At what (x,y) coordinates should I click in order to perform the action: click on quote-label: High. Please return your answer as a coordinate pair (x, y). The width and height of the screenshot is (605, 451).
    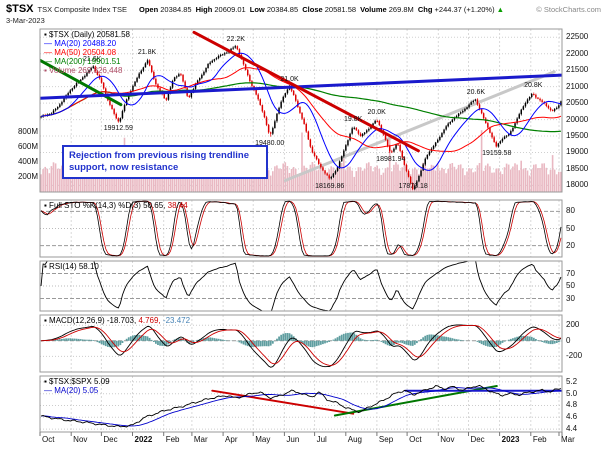
    Looking at the image, I should click on (205, 9).